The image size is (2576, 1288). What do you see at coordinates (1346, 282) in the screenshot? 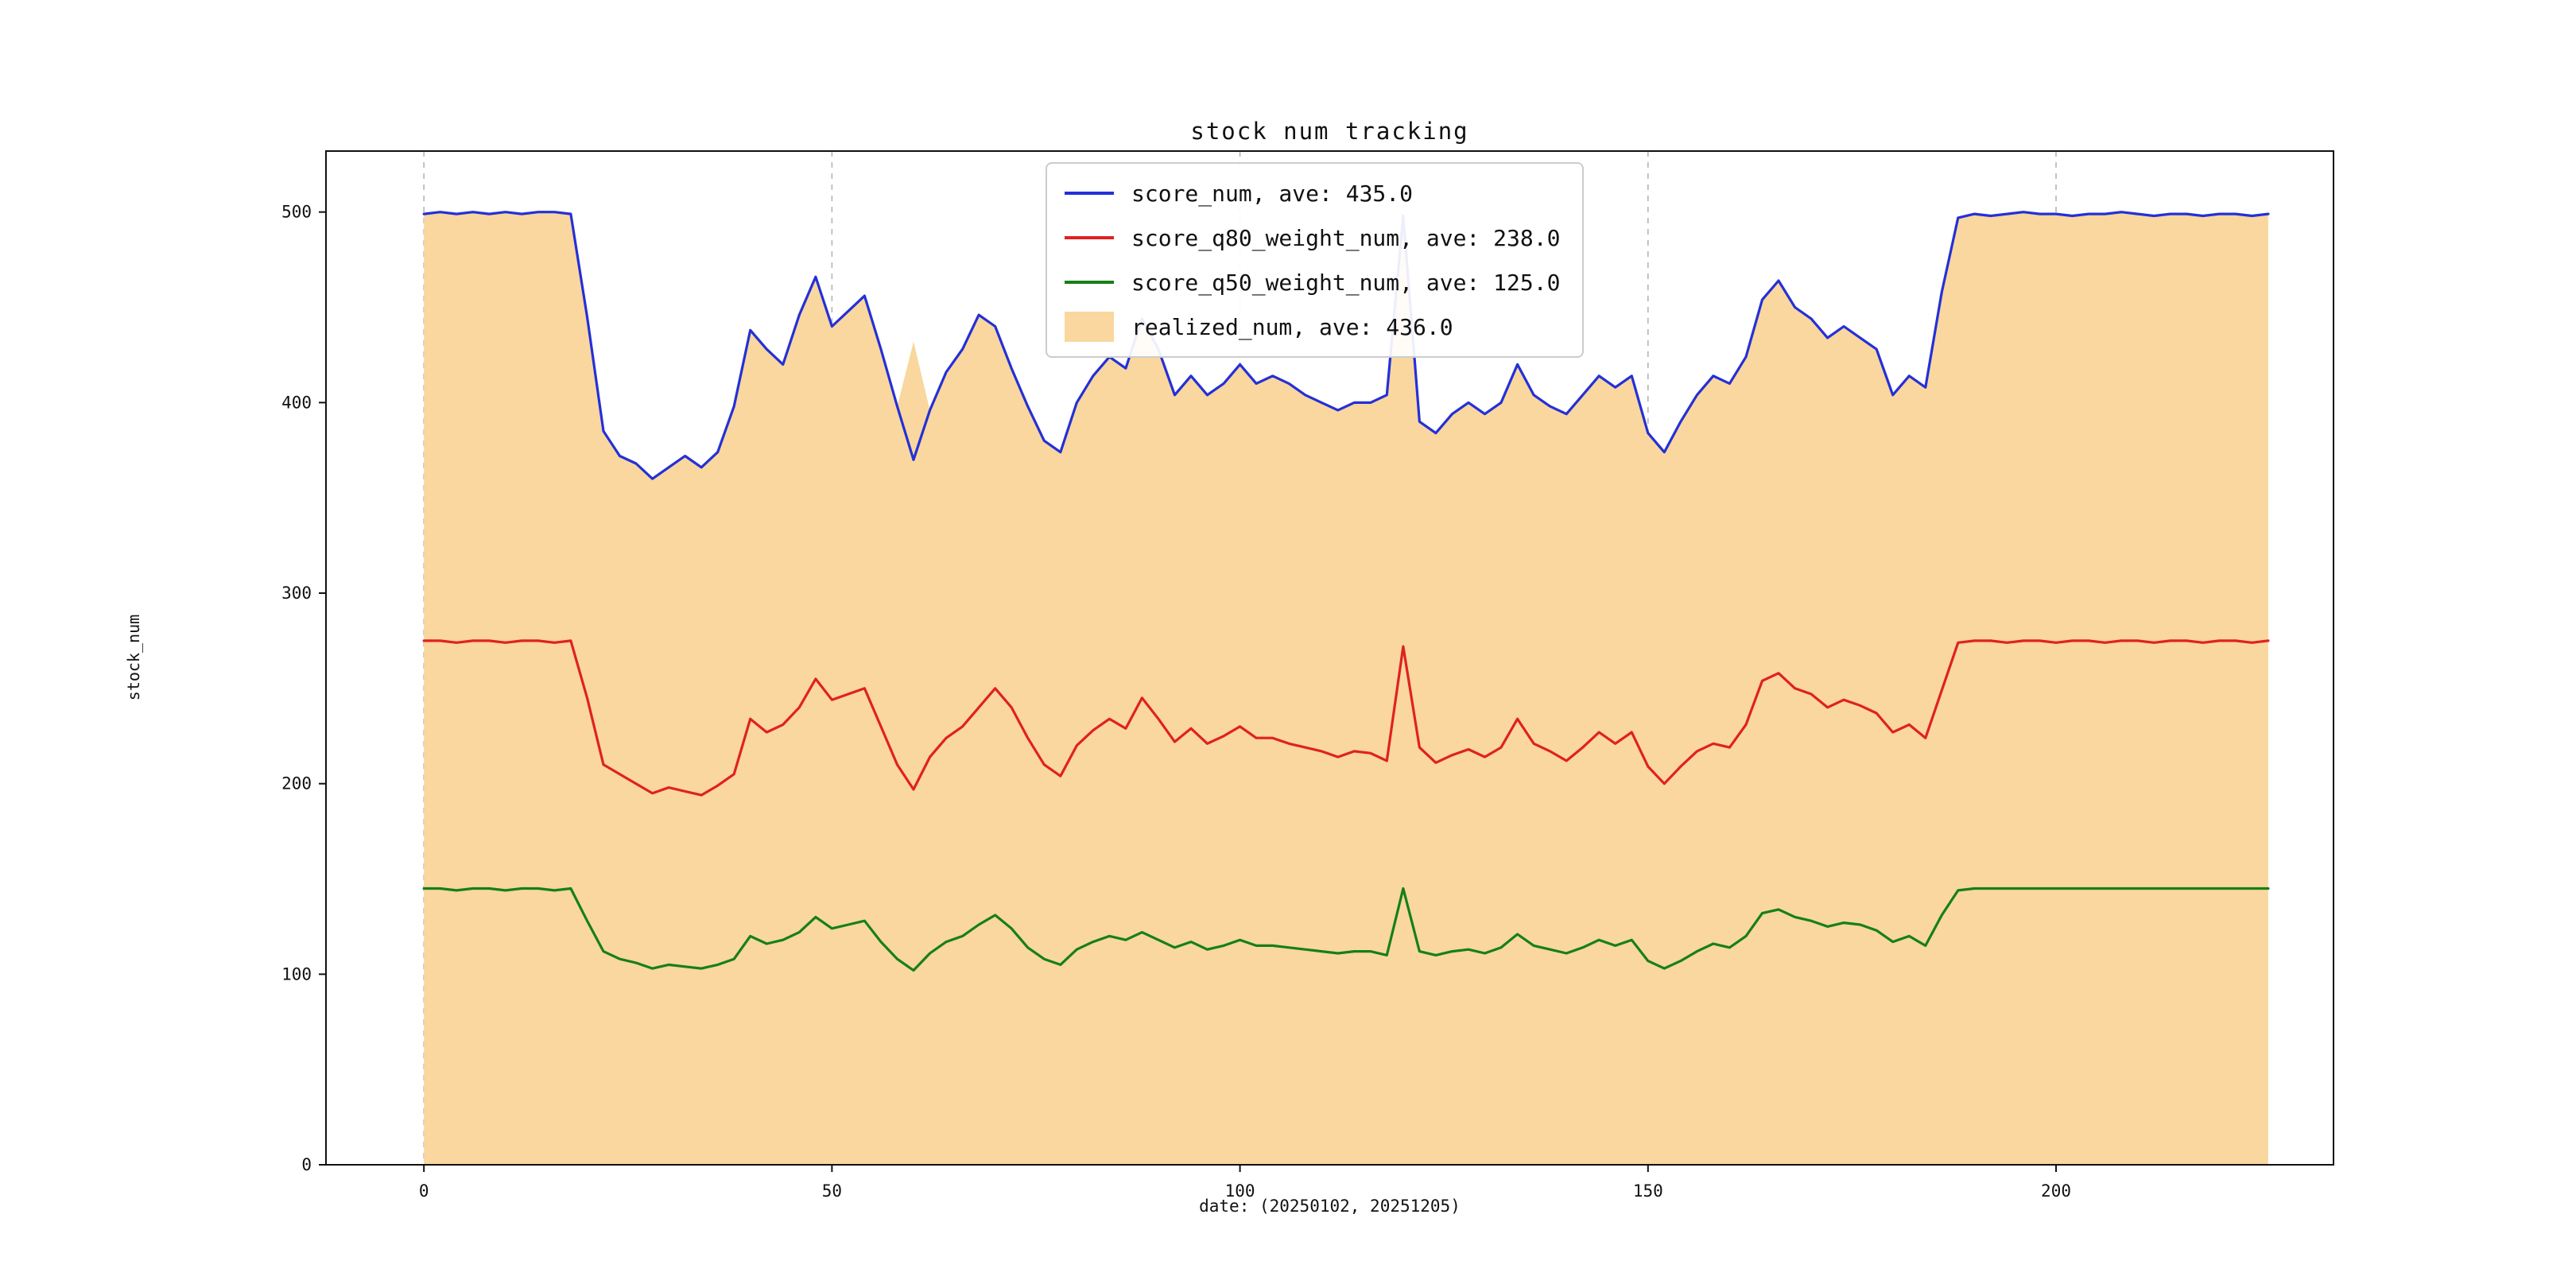
I see `legend-label: score_q50_weight_num, ave: 125.0` at bounding box center [1346, 282].